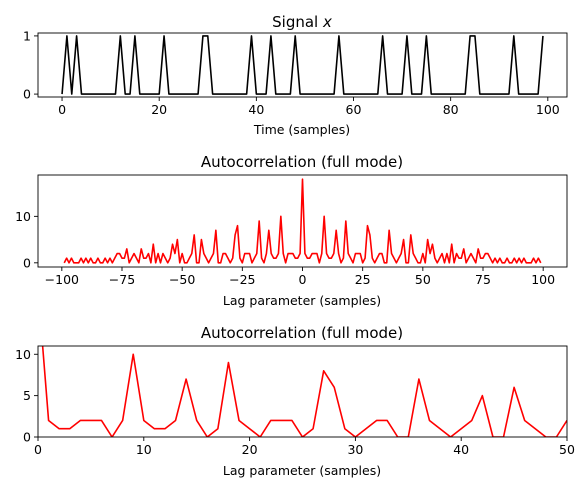 The width and height of the screenshot is (585, 490). Describe the element at coordinates (144, 449) in the screenshot. I see `x-tick-label: 10` at that location.